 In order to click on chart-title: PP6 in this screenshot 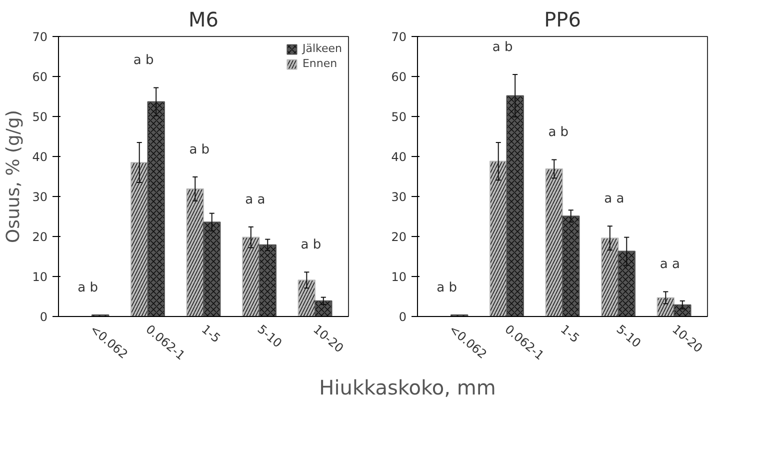, I will do `click(562, 20)`.